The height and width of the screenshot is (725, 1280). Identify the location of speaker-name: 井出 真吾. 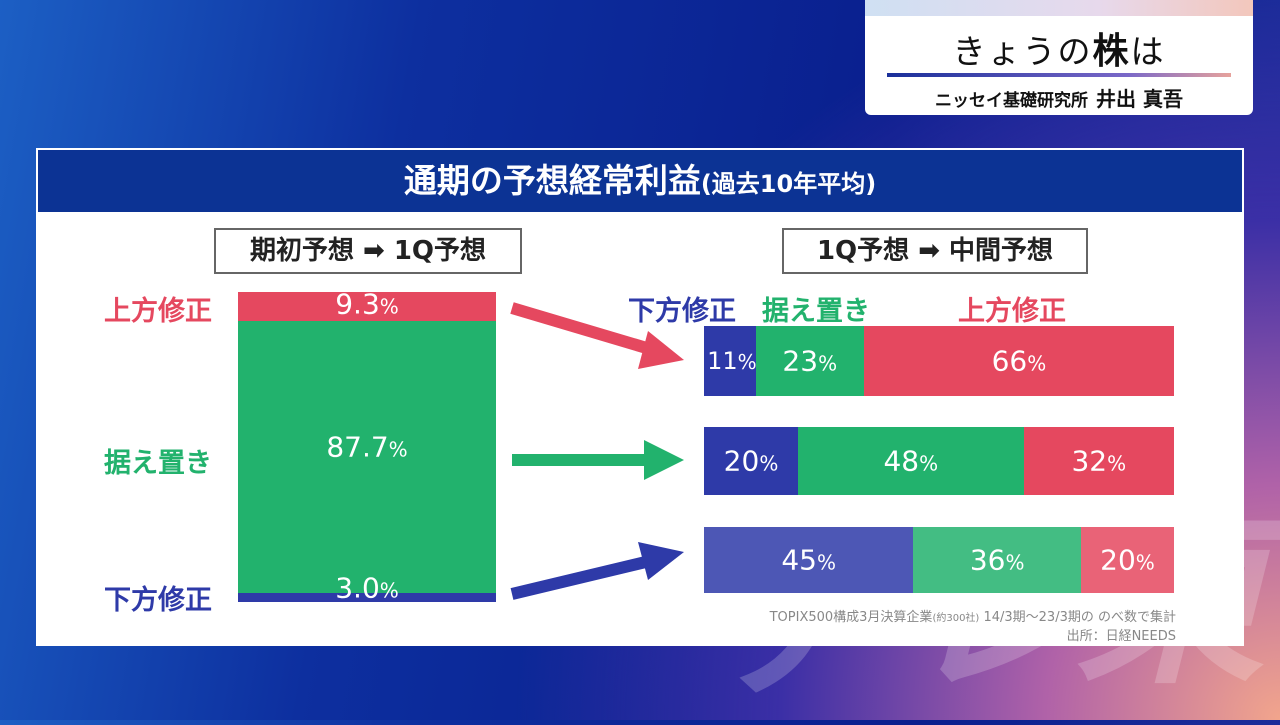
(1139, 99).